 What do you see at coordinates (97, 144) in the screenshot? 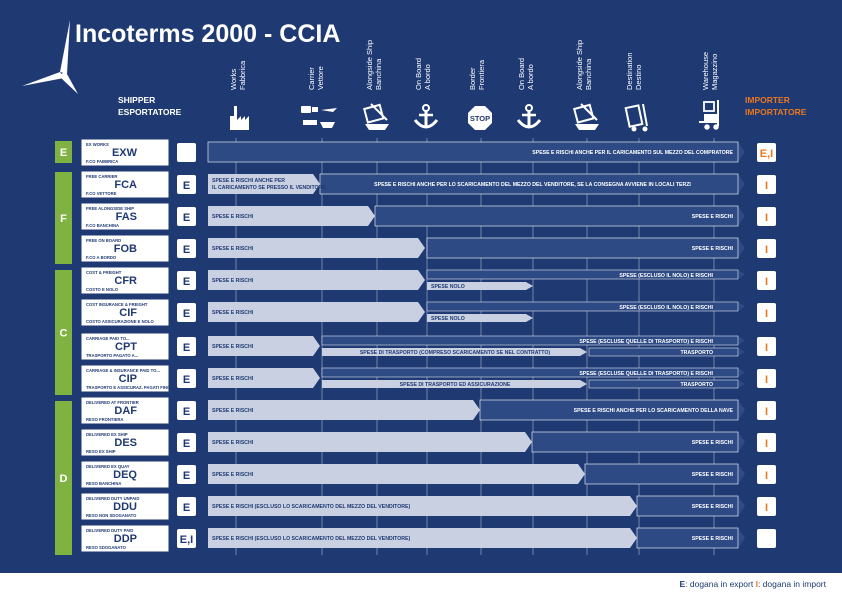
I see `term-en-EXW: EX WORKS` at bounding box center [97, 144].